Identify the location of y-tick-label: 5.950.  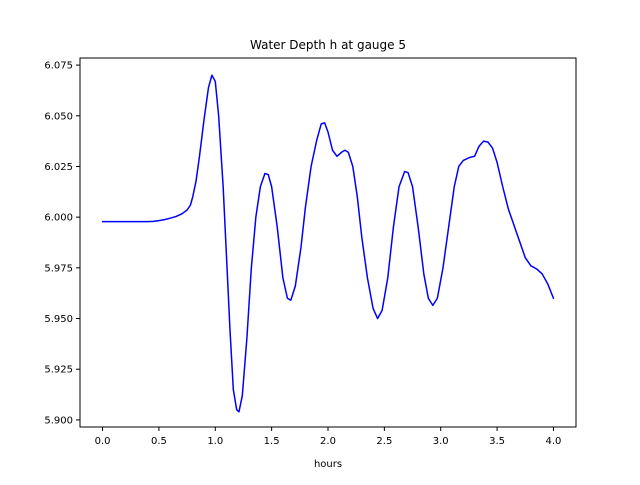
(58, 319).